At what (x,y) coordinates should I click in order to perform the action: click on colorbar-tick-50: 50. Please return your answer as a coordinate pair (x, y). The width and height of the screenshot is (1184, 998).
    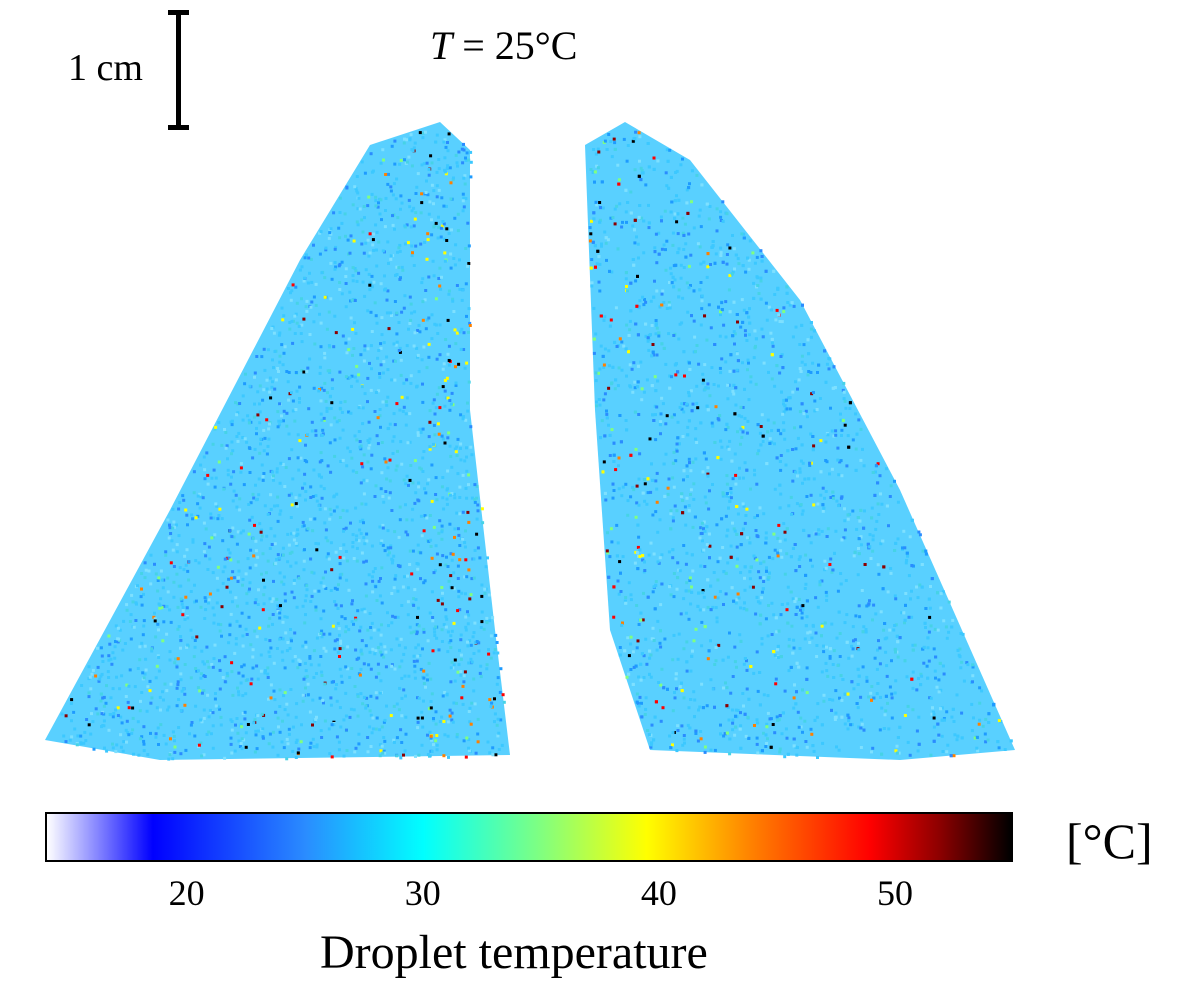
    Looking at the image, I should click on (894, 893).